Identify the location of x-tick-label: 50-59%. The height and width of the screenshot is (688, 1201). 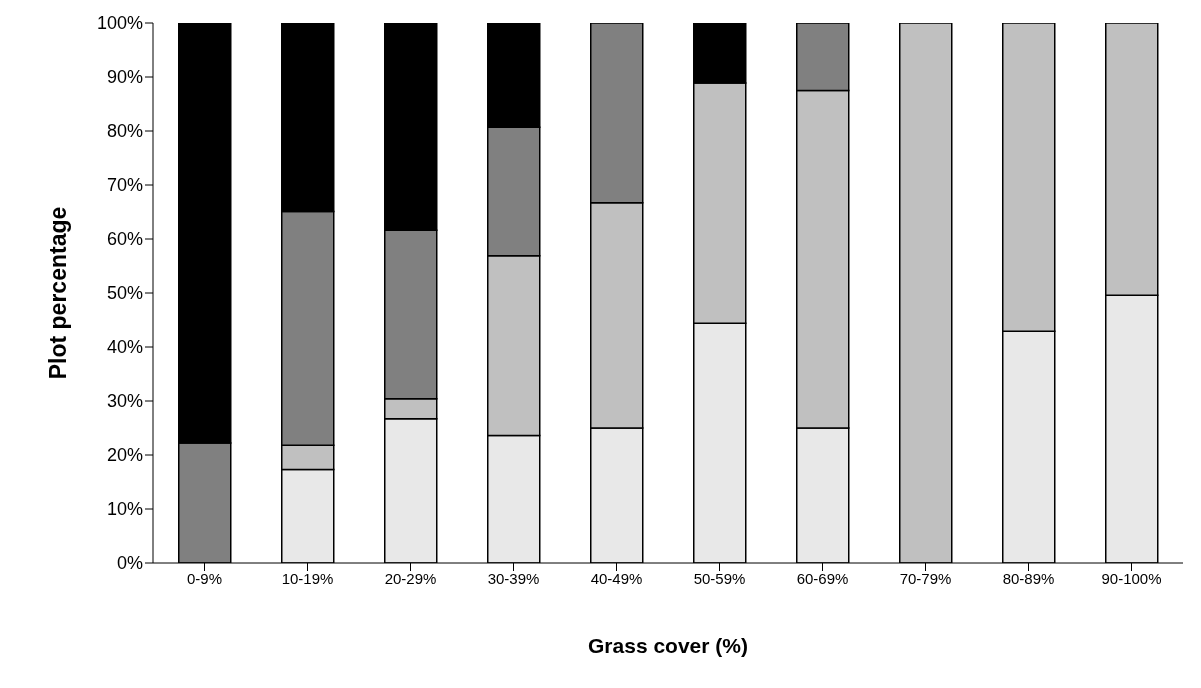
(719, 578).